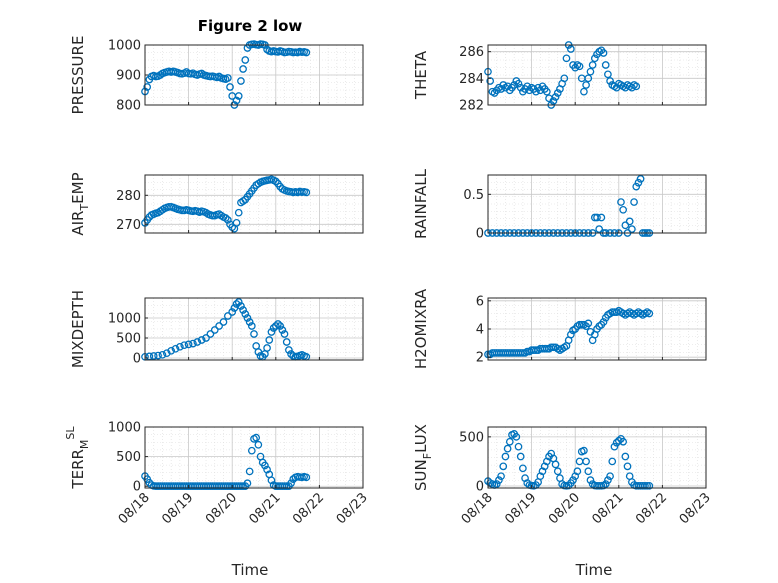 This screenshot has height=583, width=778. Describe the element at coordinates (421, 328) in the screenshot. I see `y-axis-label: H2OMIXRA` at that location.